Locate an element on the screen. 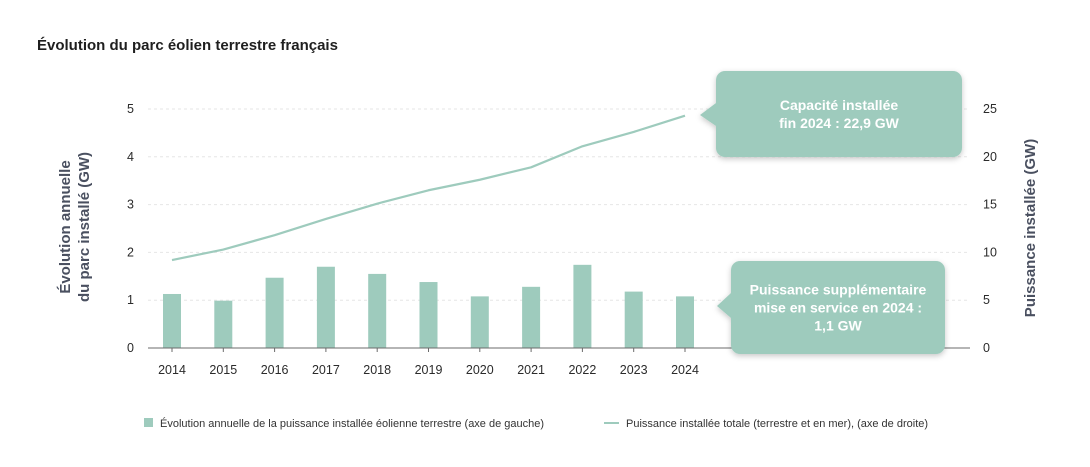  y-left-tick-label: 5 is located at coordinates (130, 109).